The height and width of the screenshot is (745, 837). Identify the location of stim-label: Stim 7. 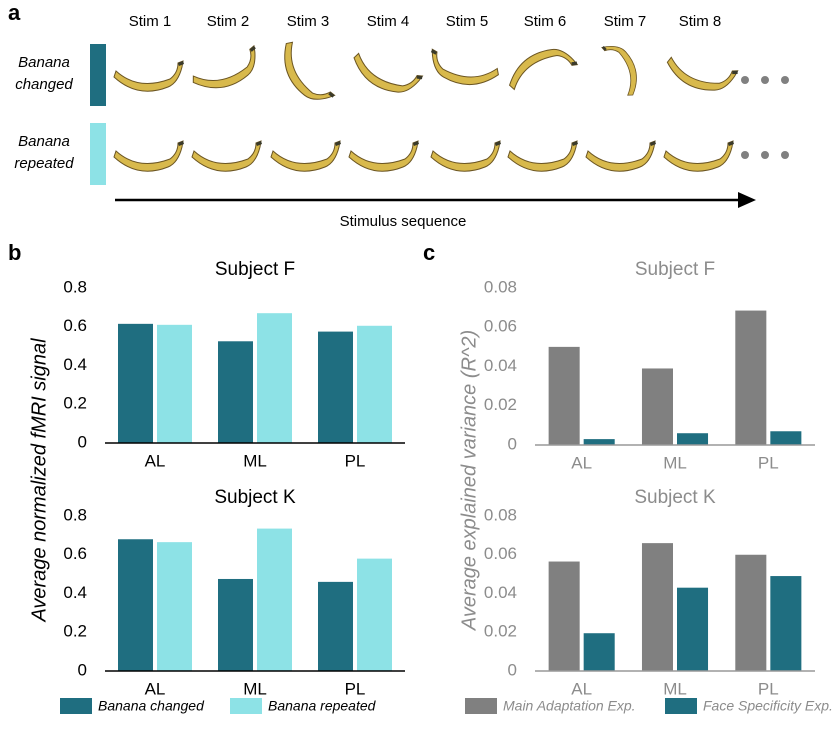
(625, 21).